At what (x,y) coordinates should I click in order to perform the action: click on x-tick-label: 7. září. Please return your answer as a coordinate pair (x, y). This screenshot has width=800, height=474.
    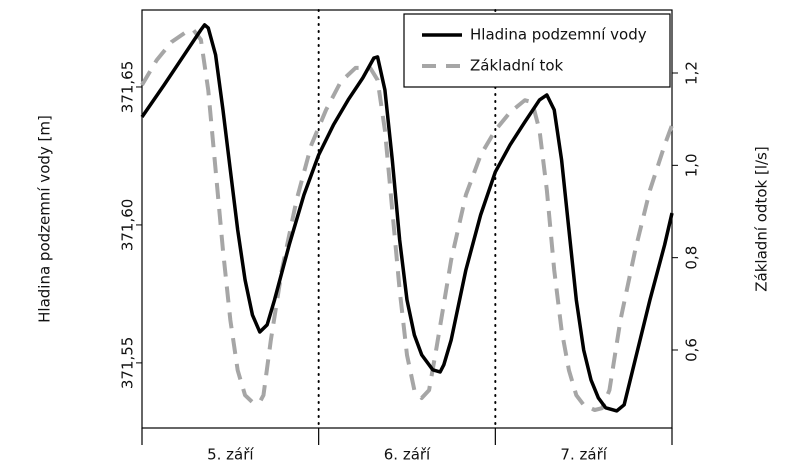
    Looking at the image, I should click on (583, 455).